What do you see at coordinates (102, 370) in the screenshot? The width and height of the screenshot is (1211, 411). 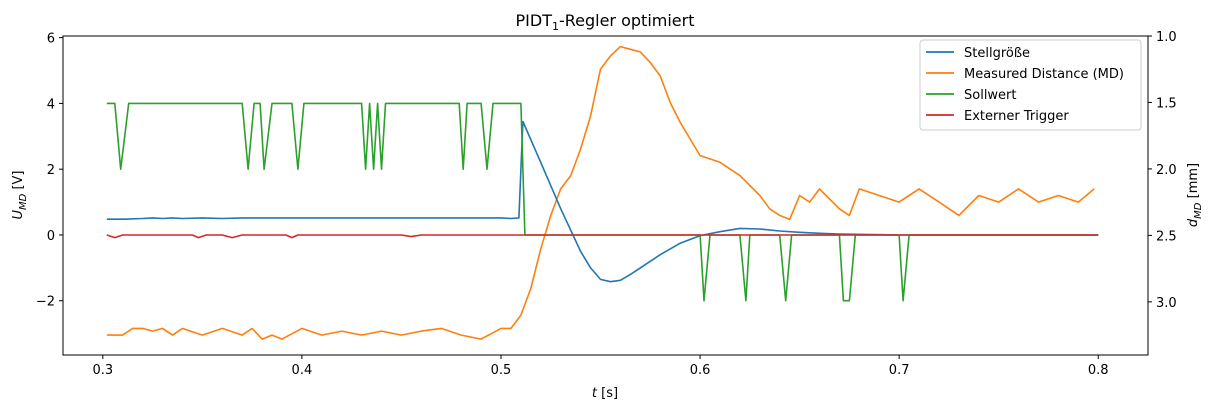 I see `x-tick-label: 0.3` at bounding box center [102, 370].